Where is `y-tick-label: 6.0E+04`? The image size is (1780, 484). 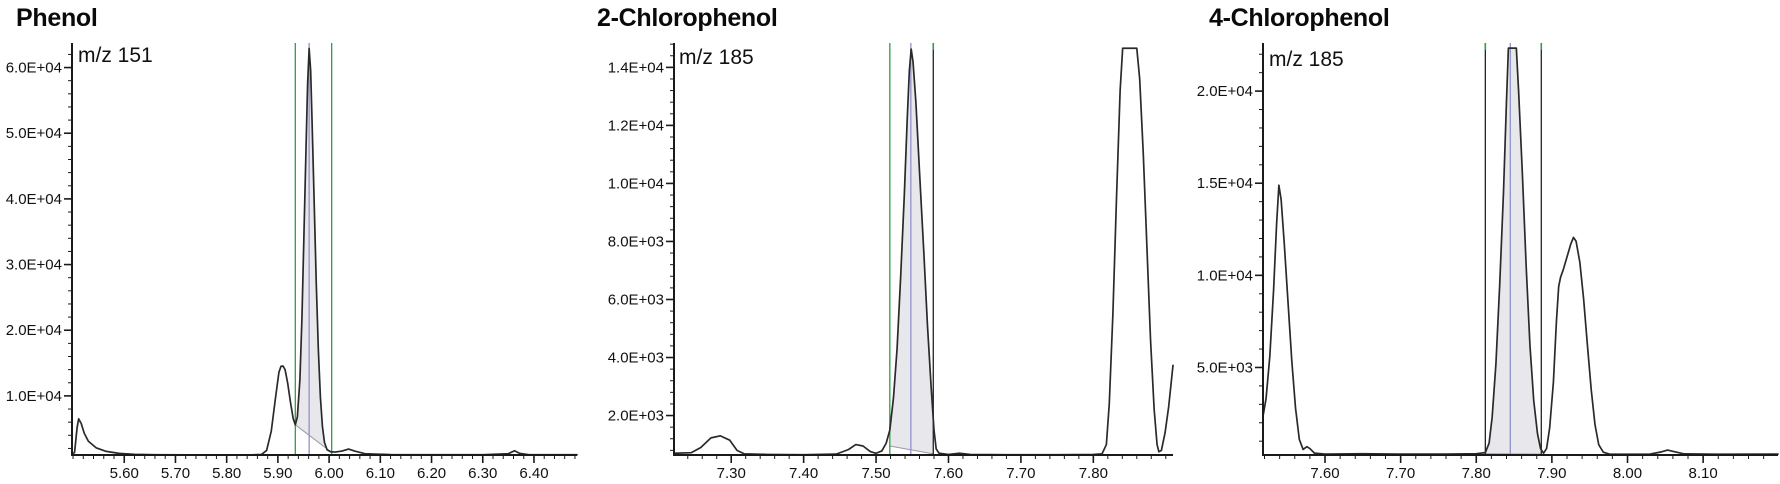
y-tick-label: 6.0E+04 is located at coordinates (34, 68).